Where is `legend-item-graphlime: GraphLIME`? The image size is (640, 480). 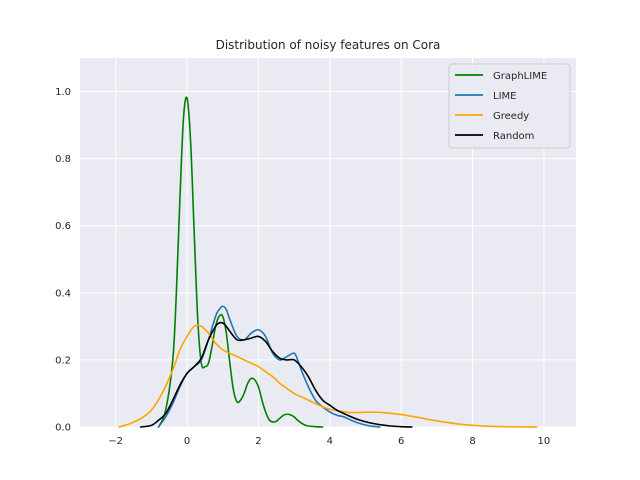 legend-item-graphlime: GraphLIME is located at coordinates (501, 76).